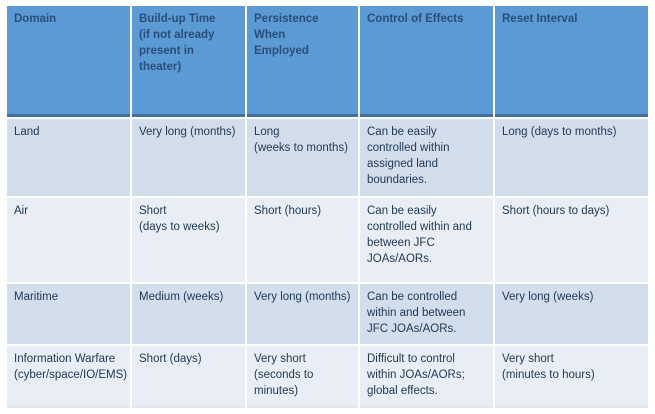 The width and height of the screenshot is (655, 414). What do you see at coordinates (188, 314) in the screenshot?
I see `cell-buildup-time: Medium (weeks)` at bounding box center [188, 314].